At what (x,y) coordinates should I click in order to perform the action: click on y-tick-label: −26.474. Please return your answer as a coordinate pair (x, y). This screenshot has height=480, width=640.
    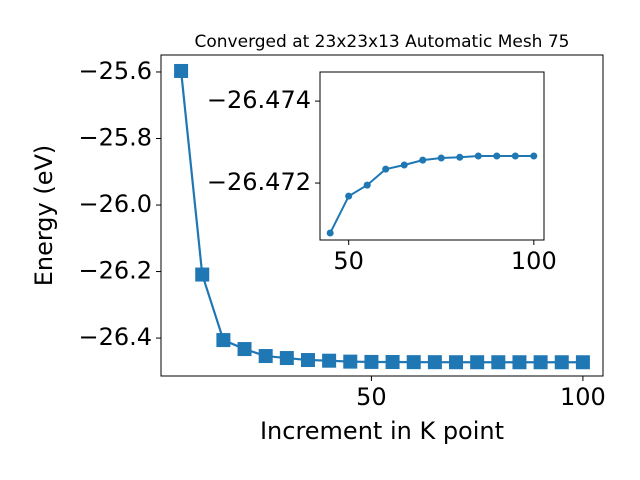
    Looking at the image, I should click on (259, 100).